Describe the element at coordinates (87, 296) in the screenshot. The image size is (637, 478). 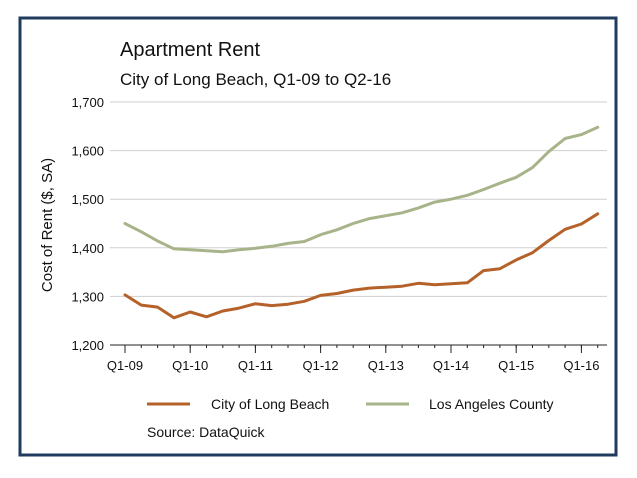
I see `y-tick-label: 1,300` at that location.